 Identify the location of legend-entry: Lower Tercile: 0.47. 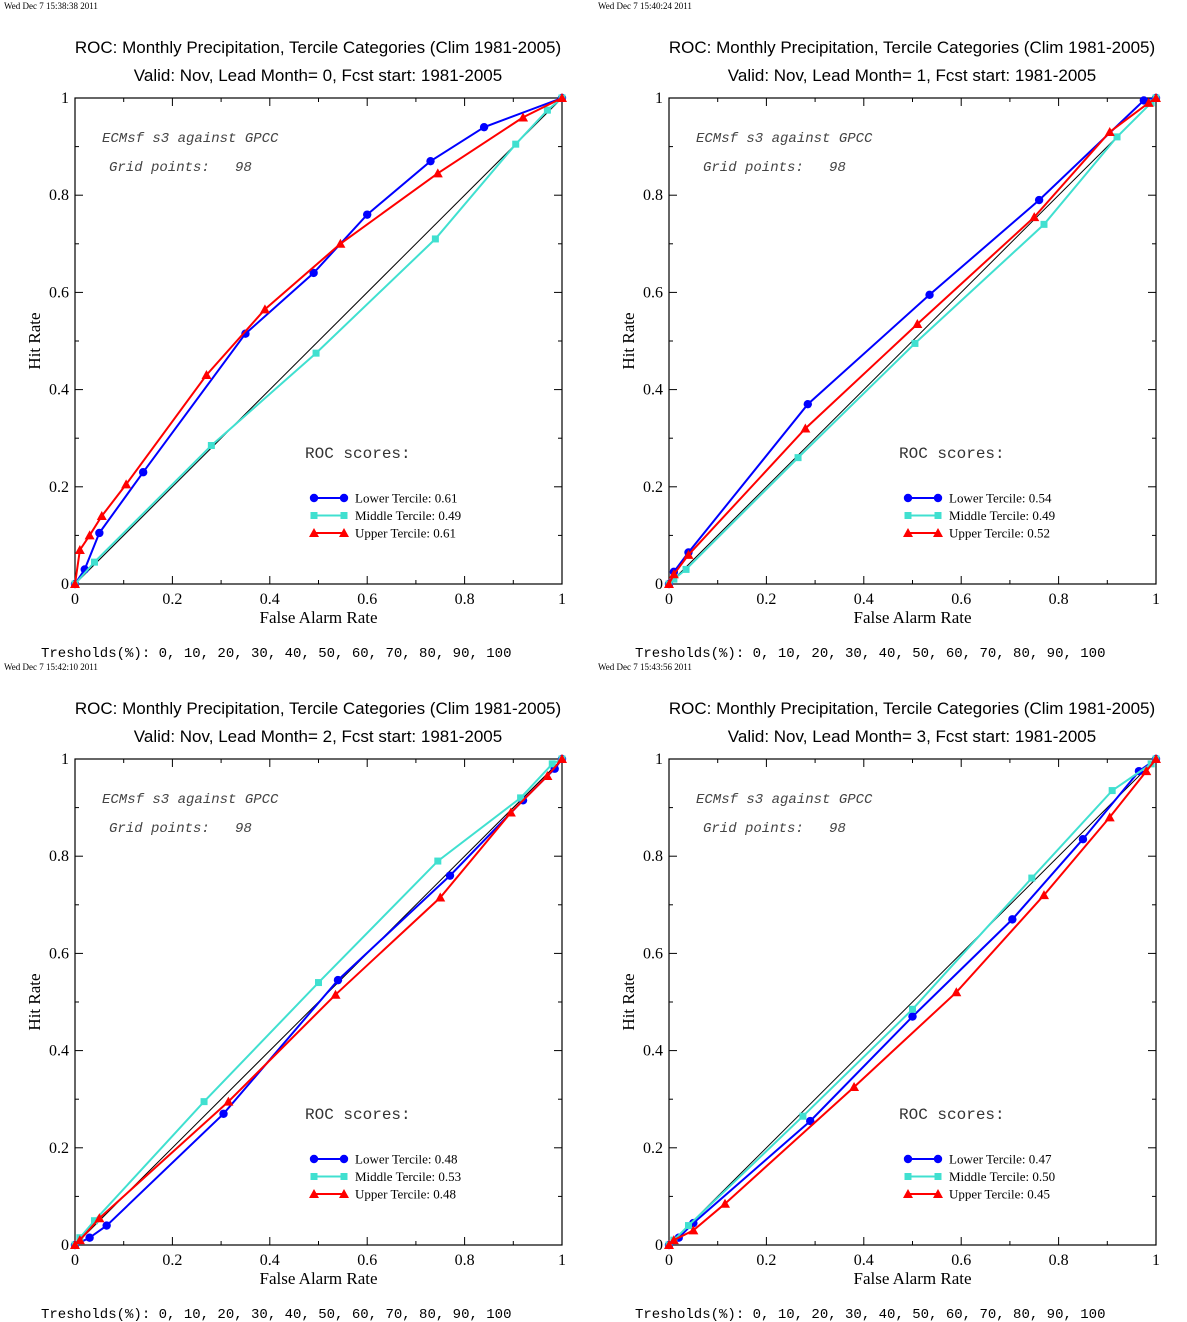
(1000, 1159).